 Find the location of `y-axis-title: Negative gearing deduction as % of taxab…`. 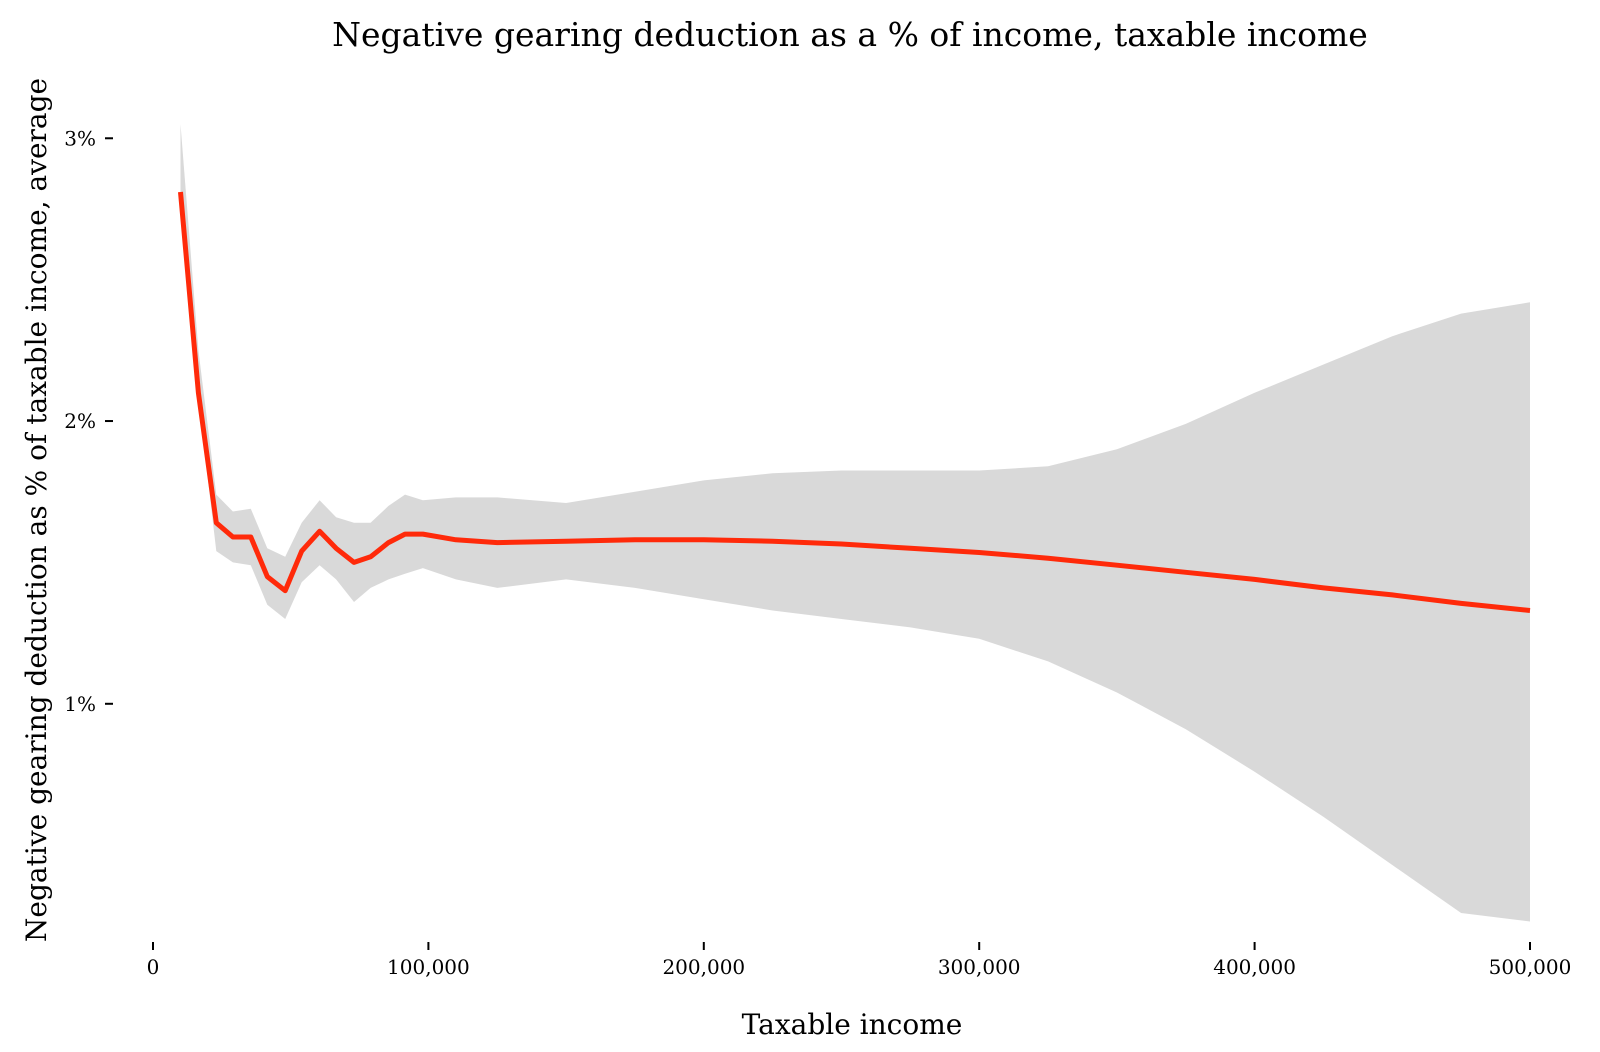

y-axis-title: Negative gearing deduction as % of taxab… is located at coordinates (36, 510).